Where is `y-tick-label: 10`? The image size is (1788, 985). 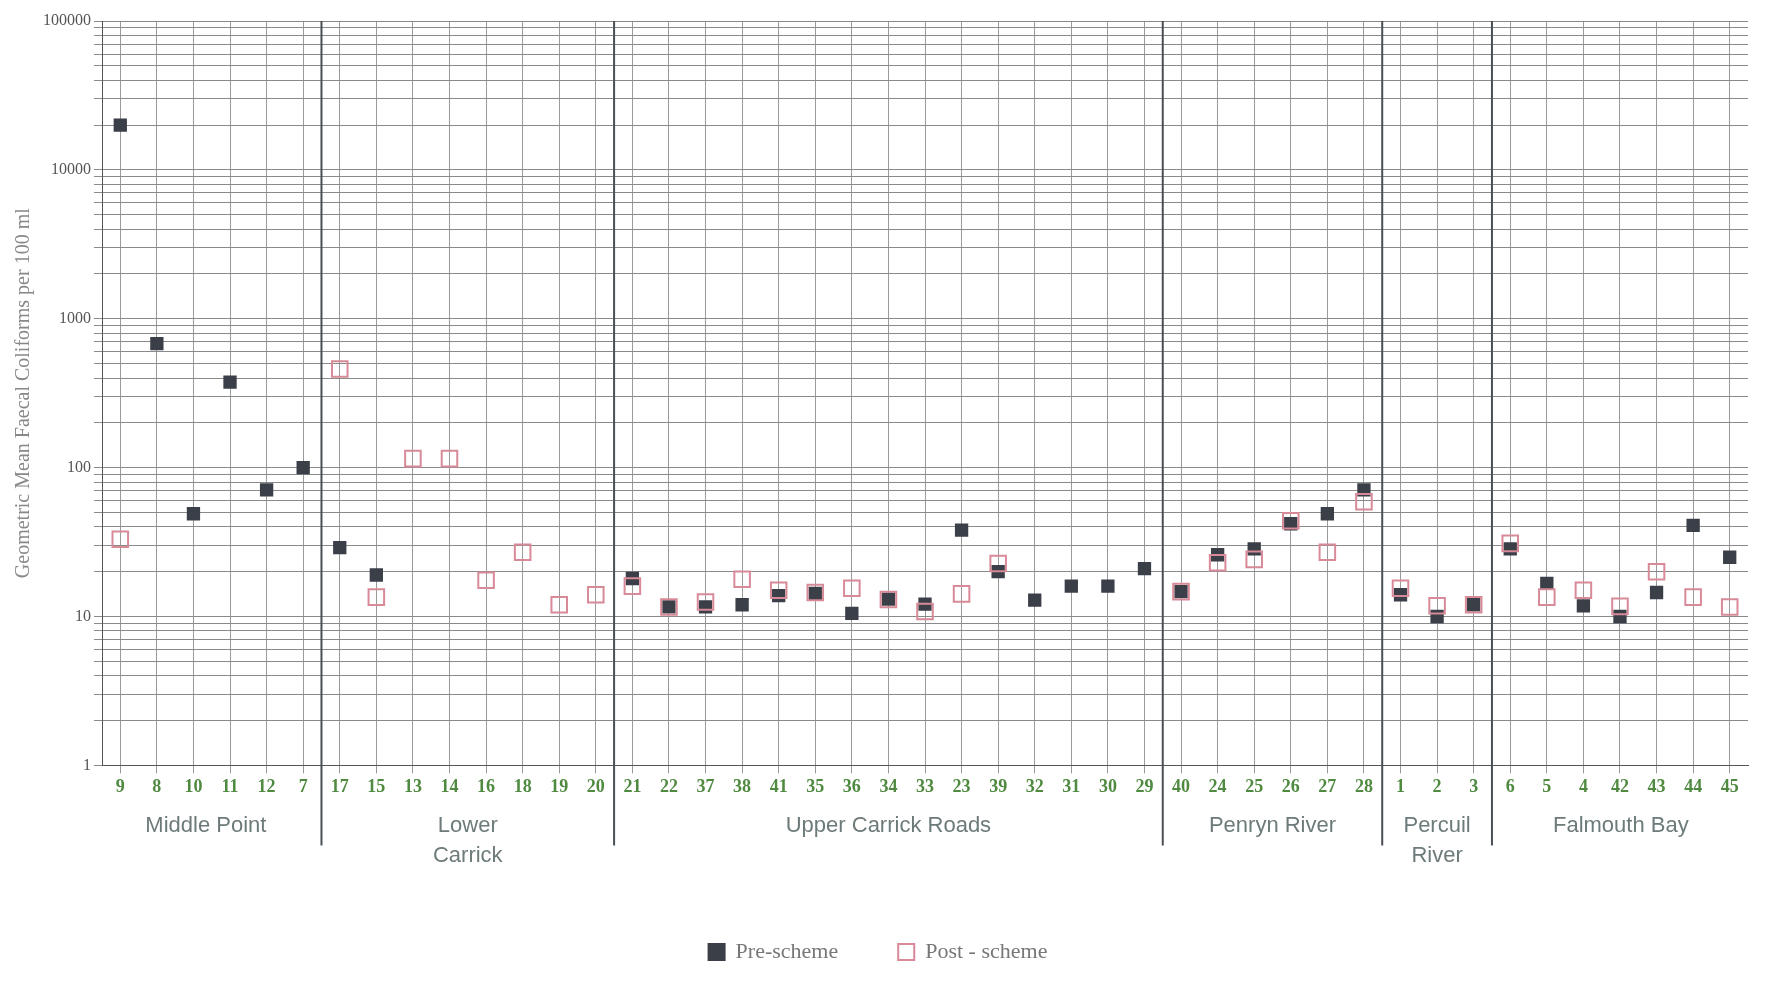 y-tick-label: 10 is located at coordinates (83, 615).